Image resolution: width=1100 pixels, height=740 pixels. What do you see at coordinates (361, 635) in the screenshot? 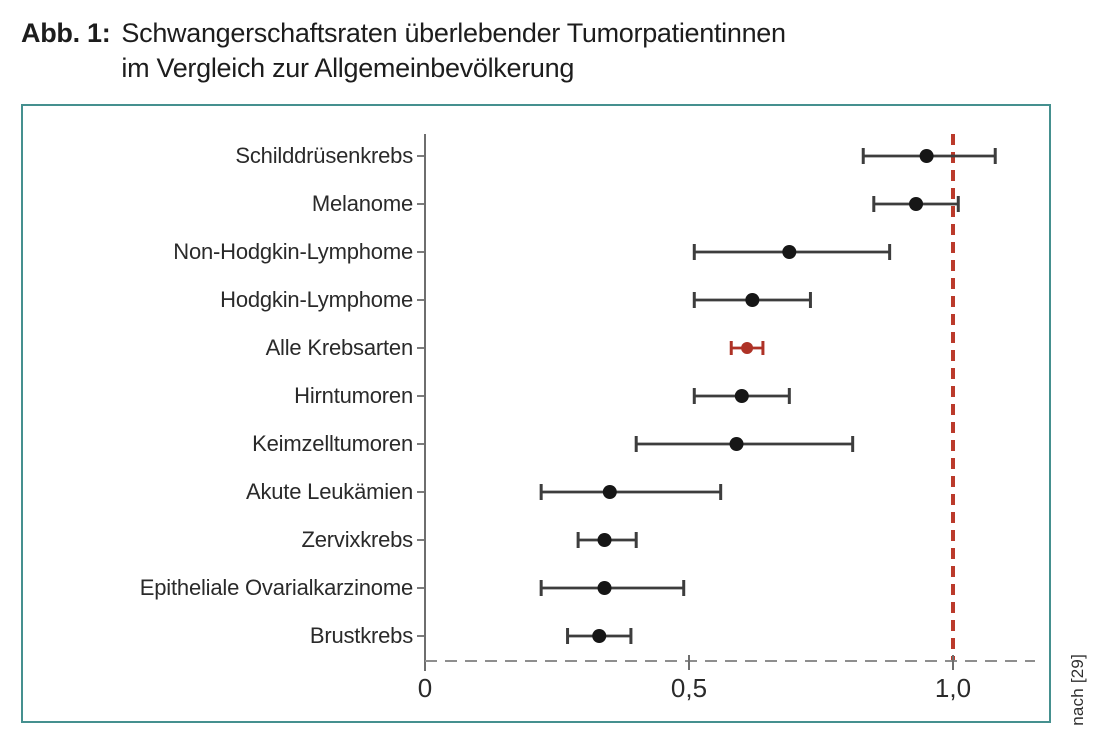
I see `category-label: Brustkrebs` at bounding box center [361, 635].